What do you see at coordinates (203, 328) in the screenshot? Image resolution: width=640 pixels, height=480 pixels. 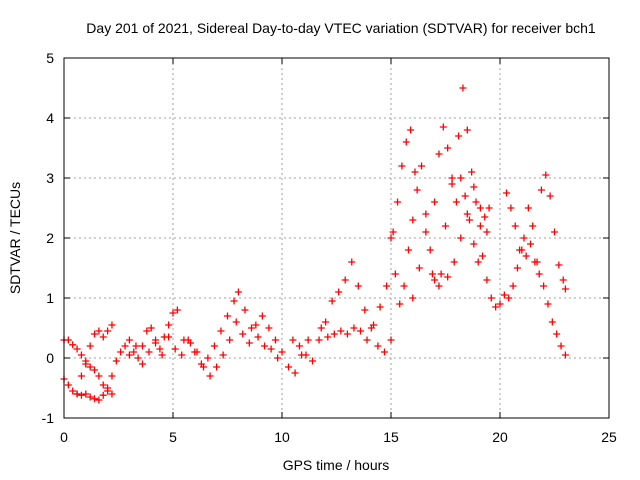 I see `series-sat-track-d` at bounding box center [203, 328].